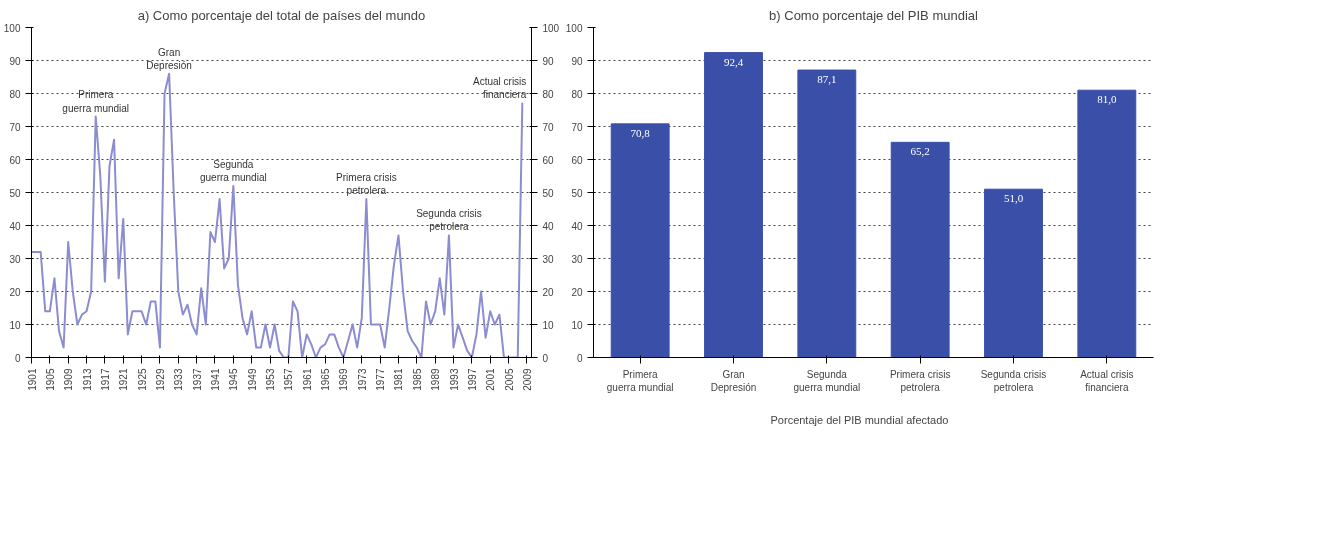 The height and width of the screenshot is (548, 1340). I want to click on x-tick-label: 1989, so click(436, 379).